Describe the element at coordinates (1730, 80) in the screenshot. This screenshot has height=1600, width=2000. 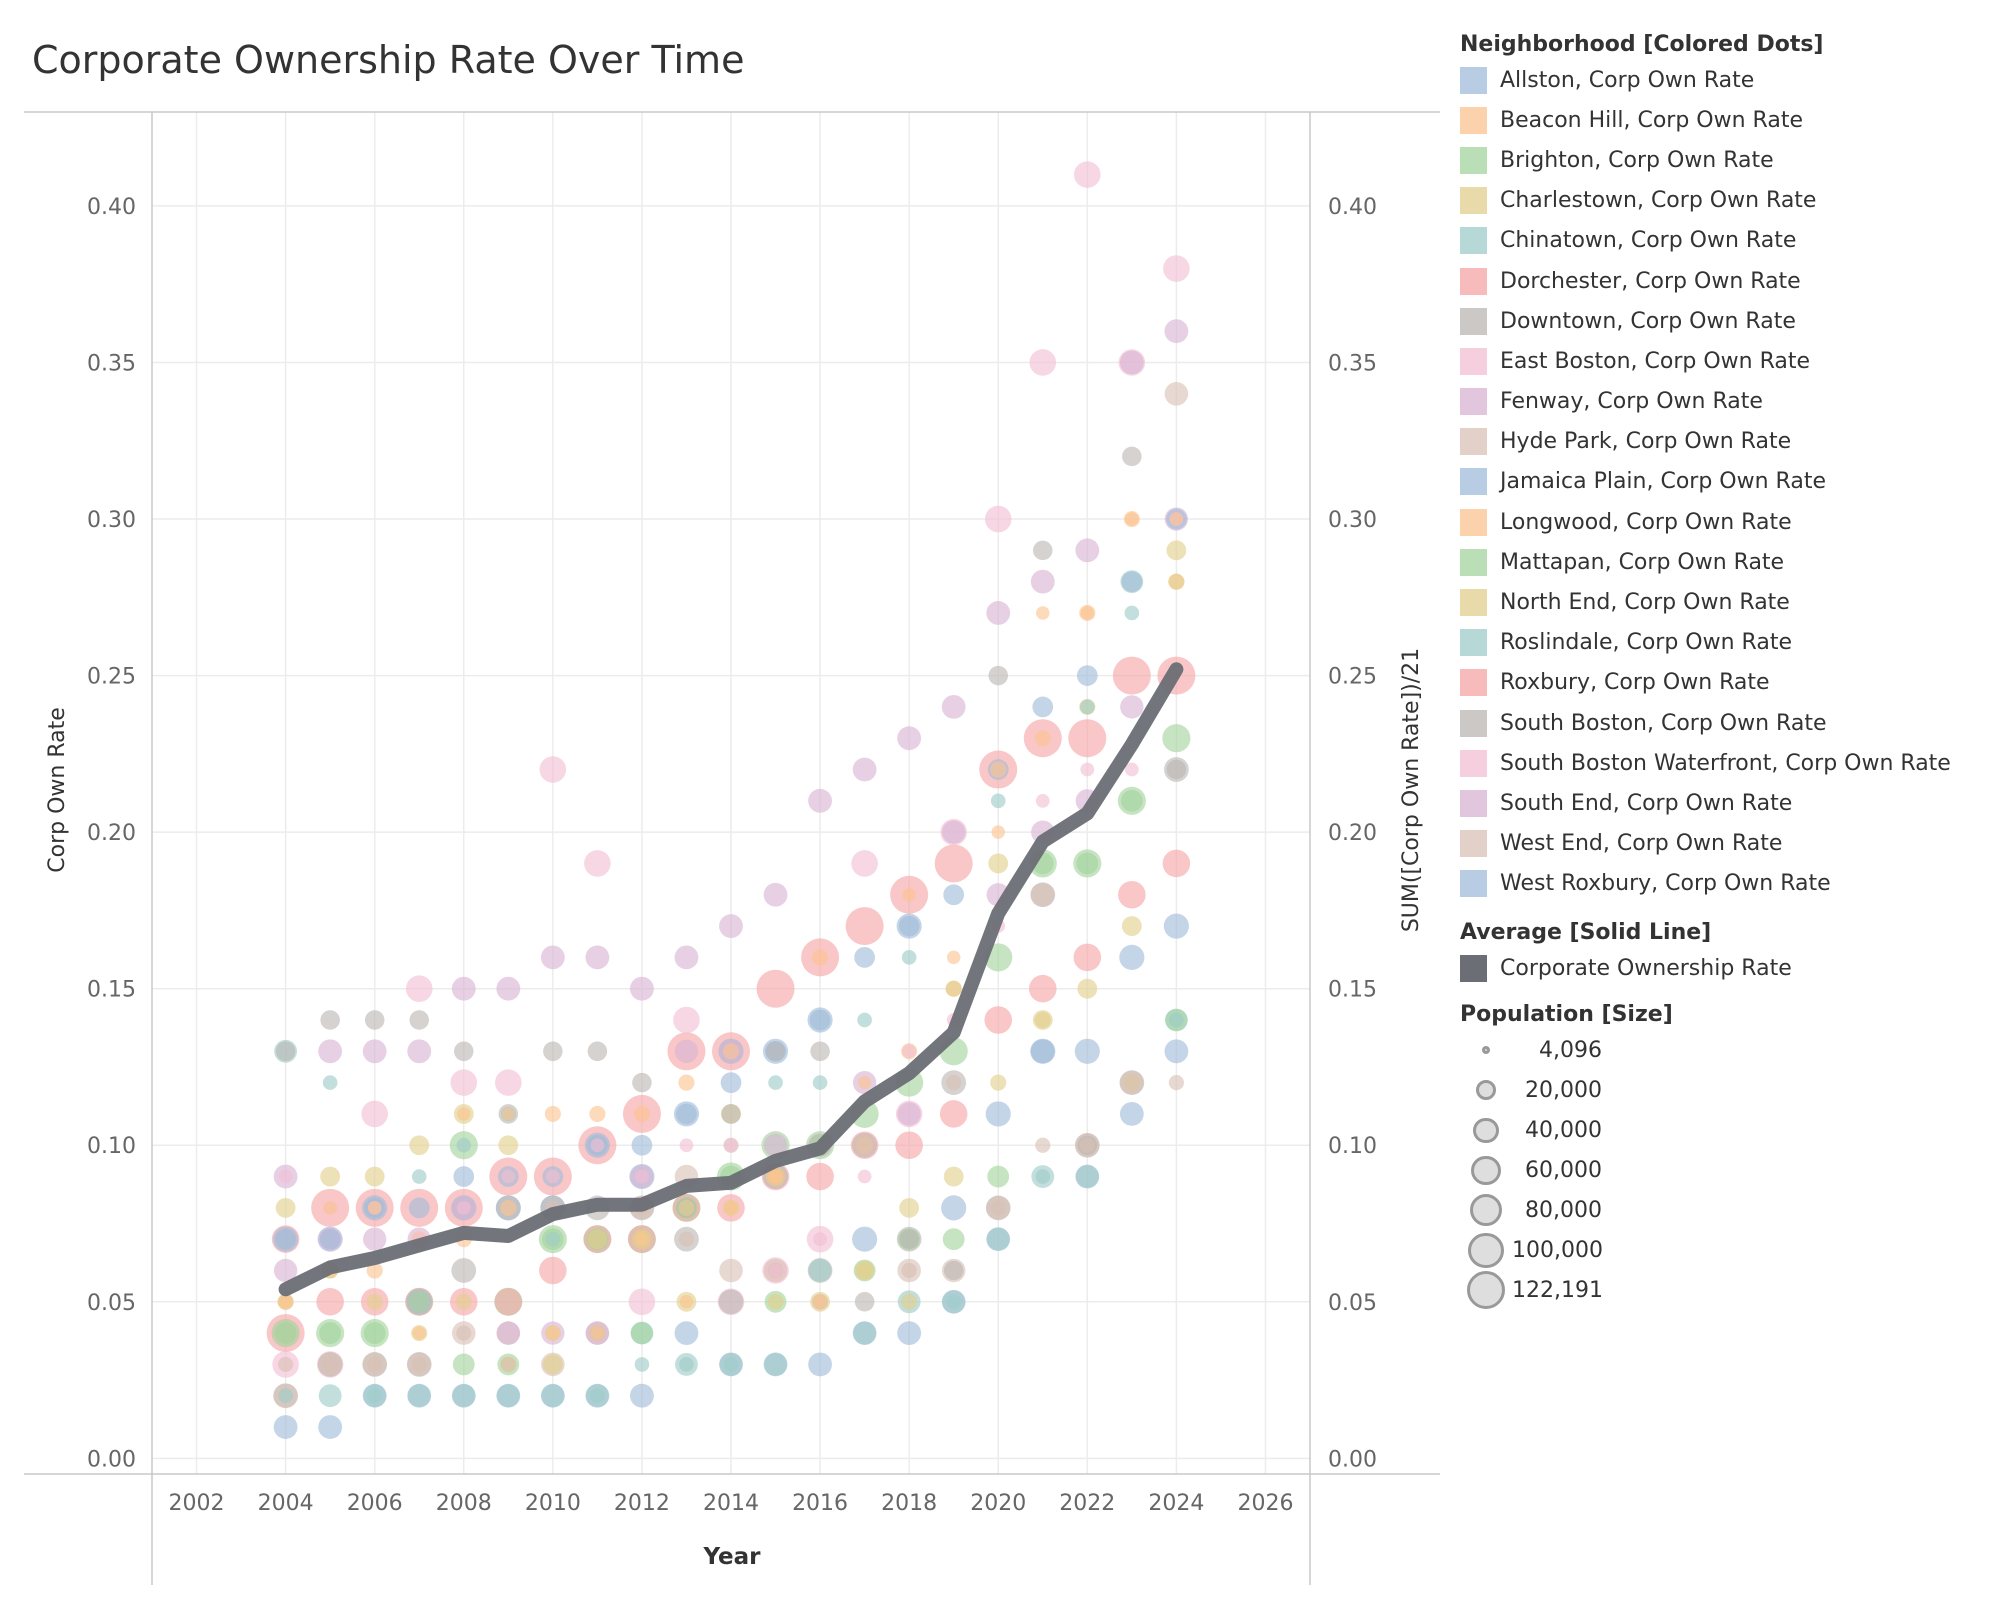
I see `legend-item: Allston, Corp Own Rate` at that location.